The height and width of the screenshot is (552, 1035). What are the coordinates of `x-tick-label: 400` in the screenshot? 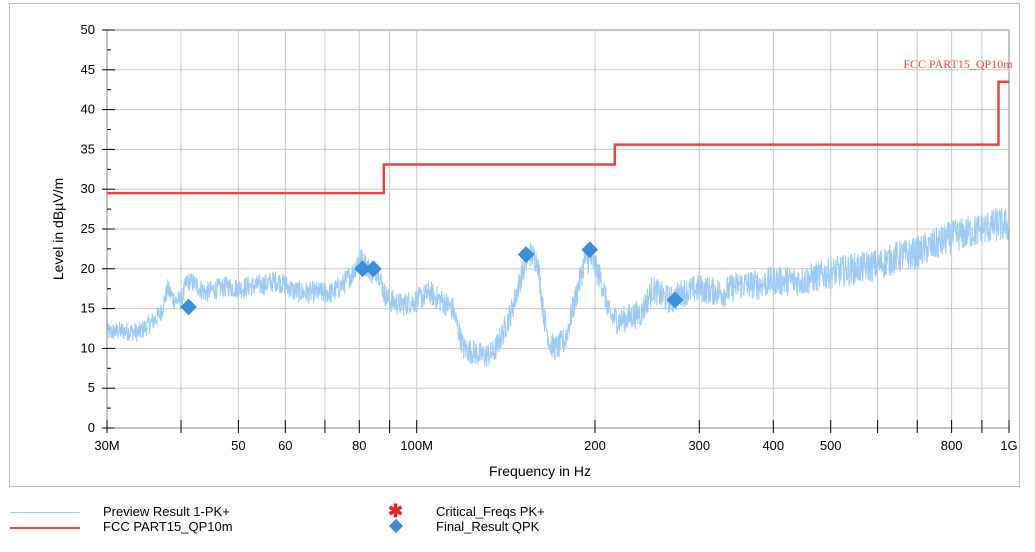 It's located at (773, 445).